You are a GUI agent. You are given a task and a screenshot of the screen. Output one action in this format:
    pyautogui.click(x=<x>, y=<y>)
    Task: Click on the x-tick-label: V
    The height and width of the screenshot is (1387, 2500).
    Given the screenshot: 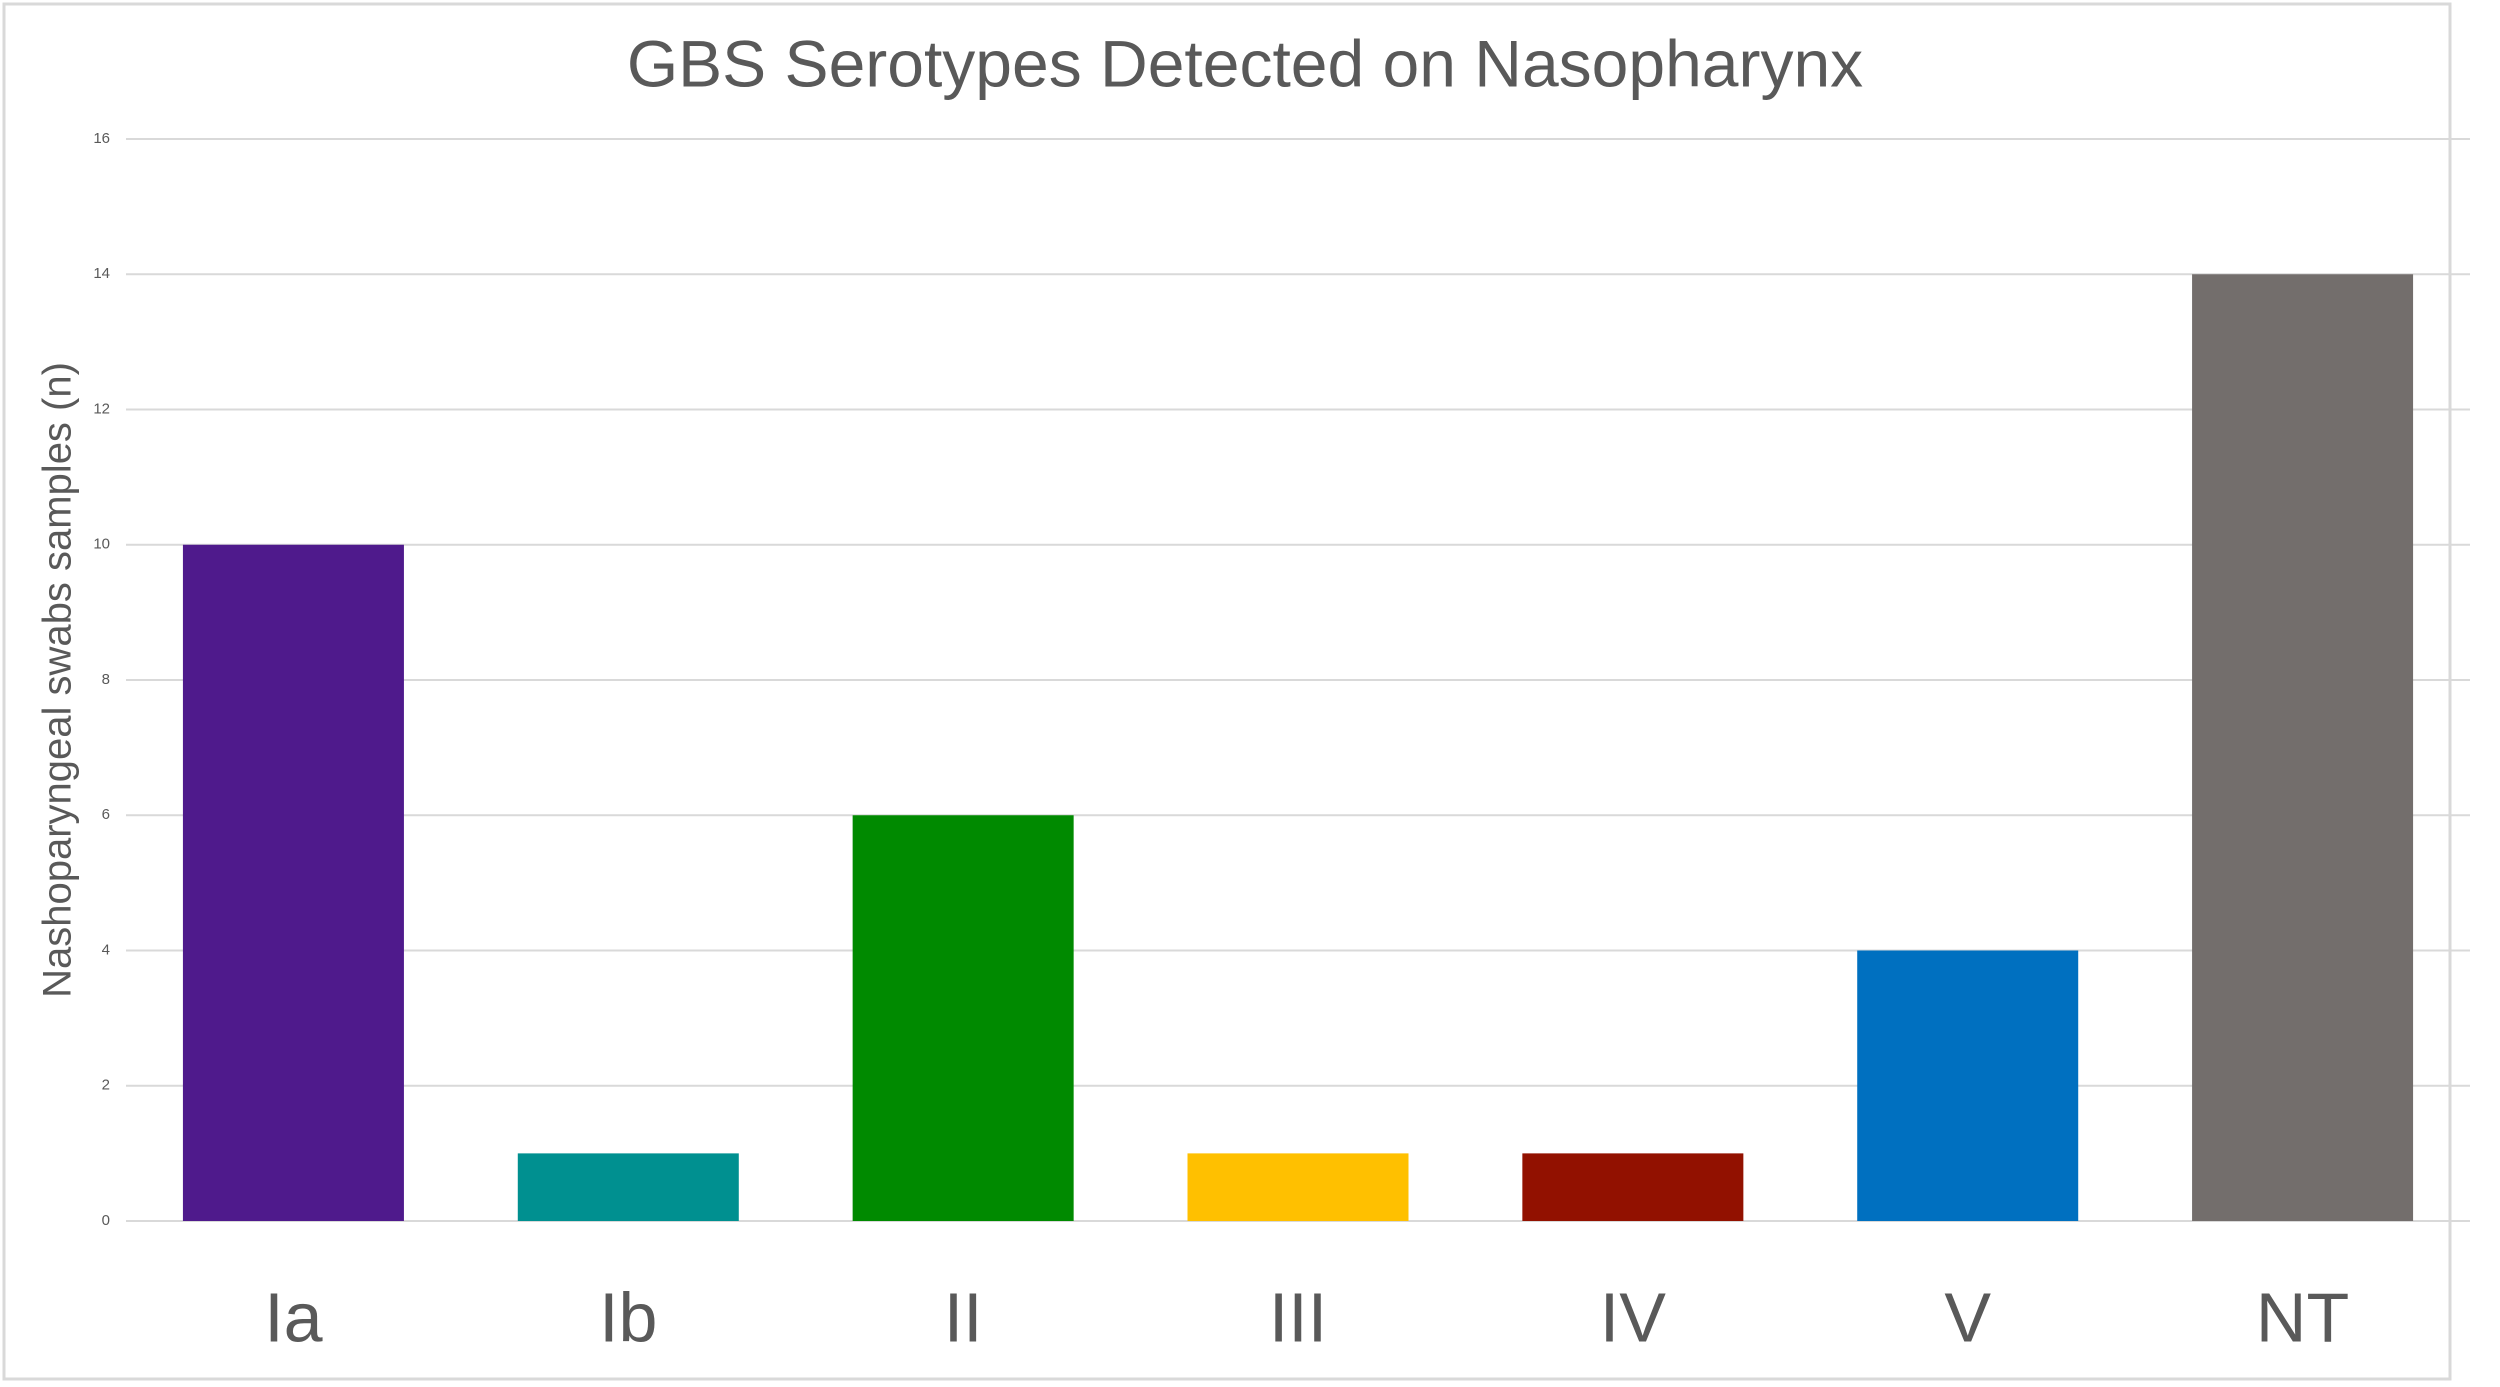 What is the action you would take?
    pyautogui.click(x=1967, y=1317)
    